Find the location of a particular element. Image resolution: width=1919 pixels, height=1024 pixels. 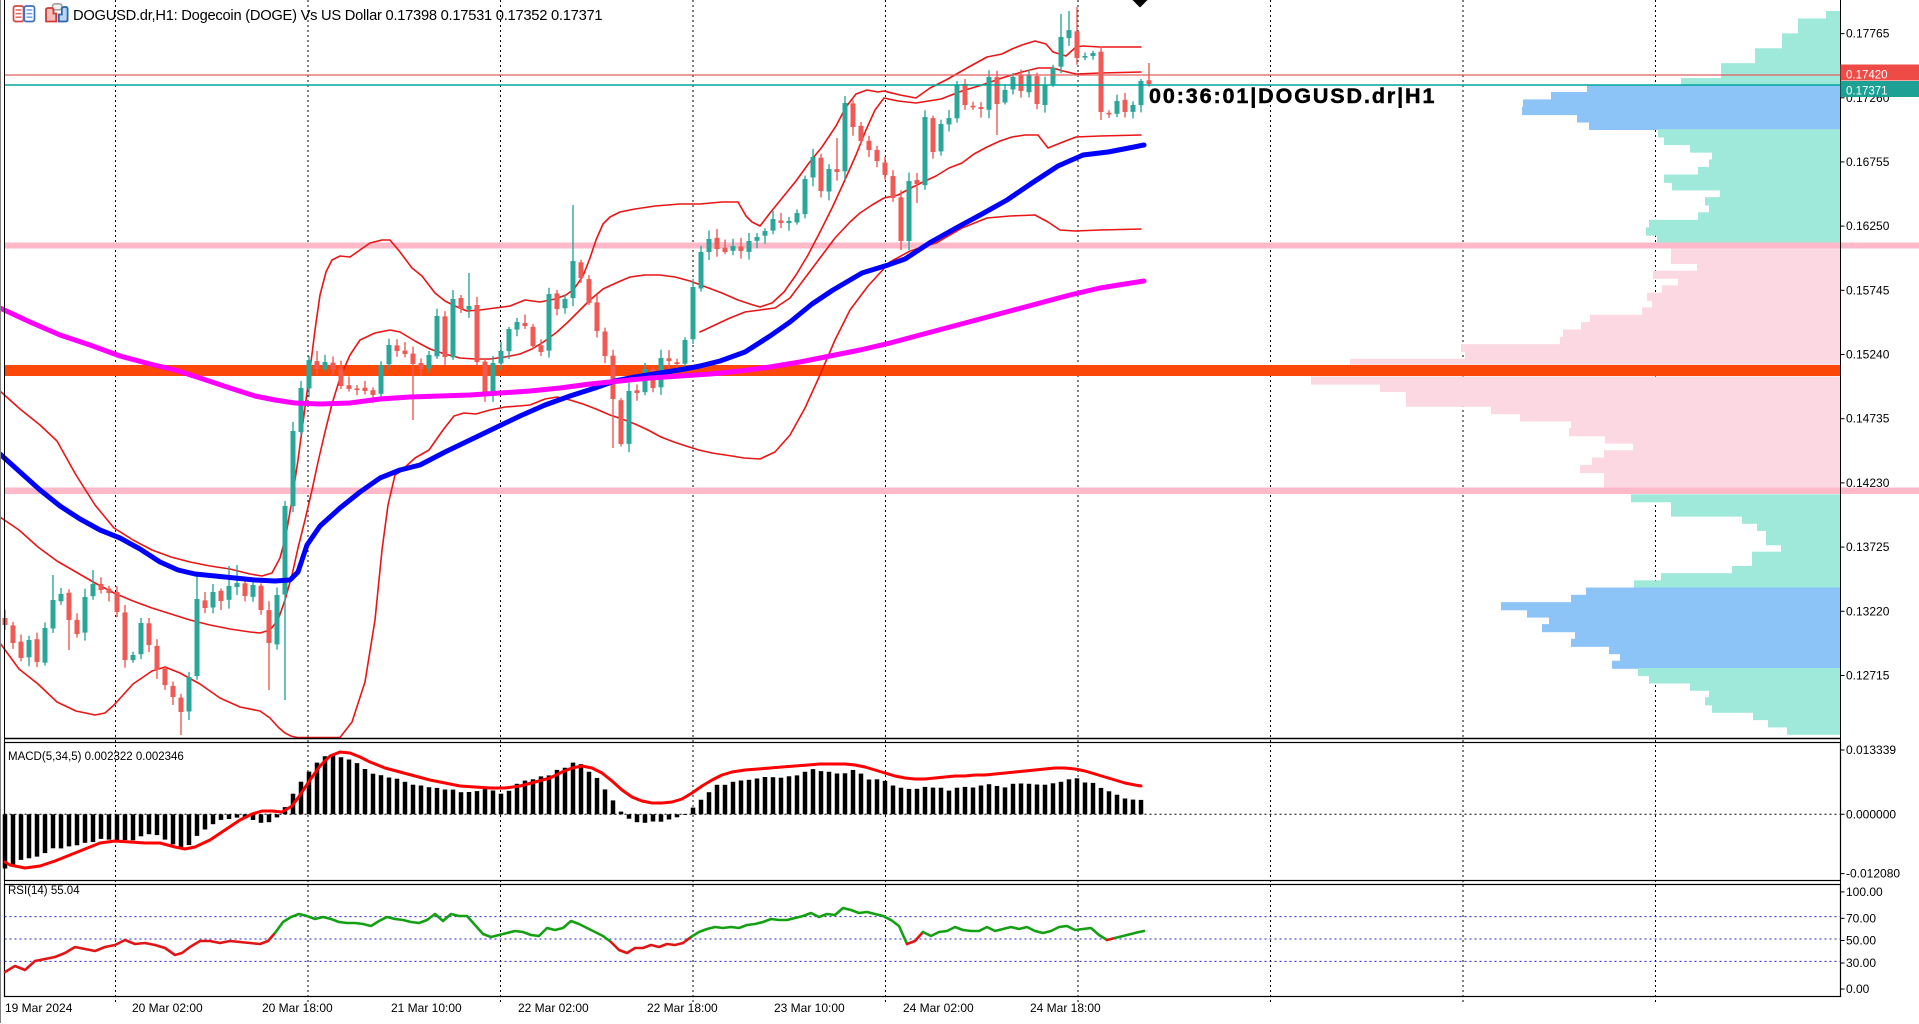

svg-text: 19 Mar 2024 is located at coordinates (39, 1008).